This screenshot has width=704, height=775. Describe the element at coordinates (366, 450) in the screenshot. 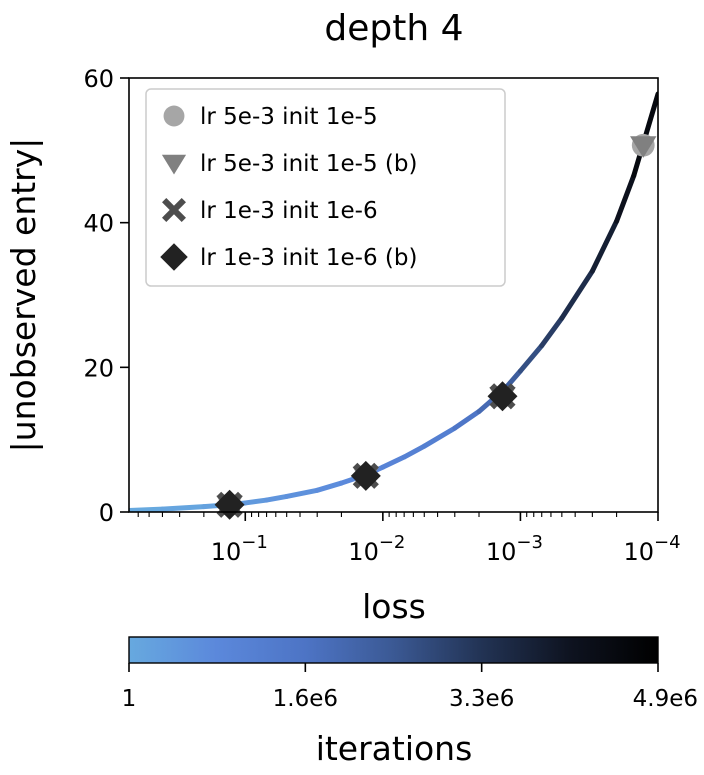

I see `series-markers` at that location.